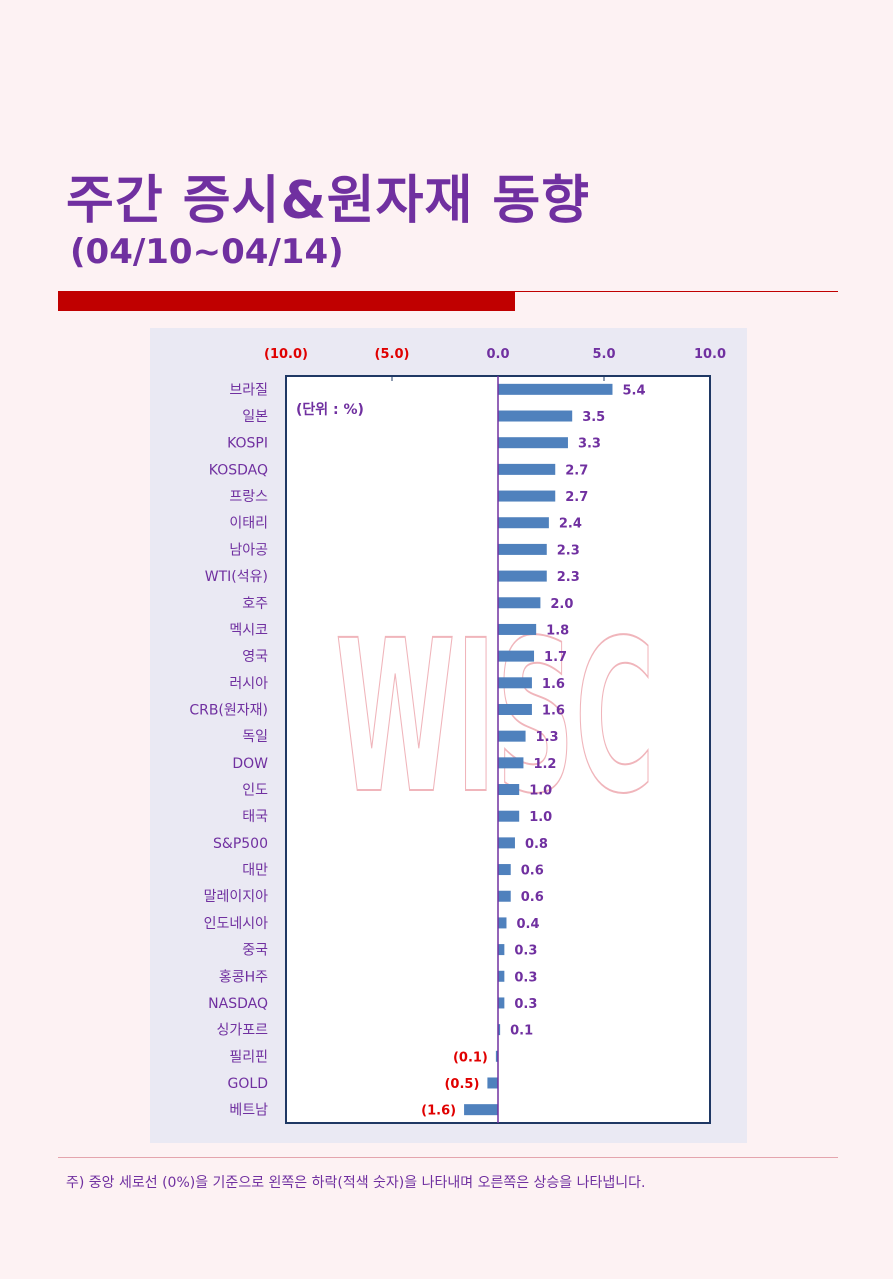 Image resolution: width=893 pixels, height=1279 pixels. I want to click on category-label: S&P500, so click(240, 844).